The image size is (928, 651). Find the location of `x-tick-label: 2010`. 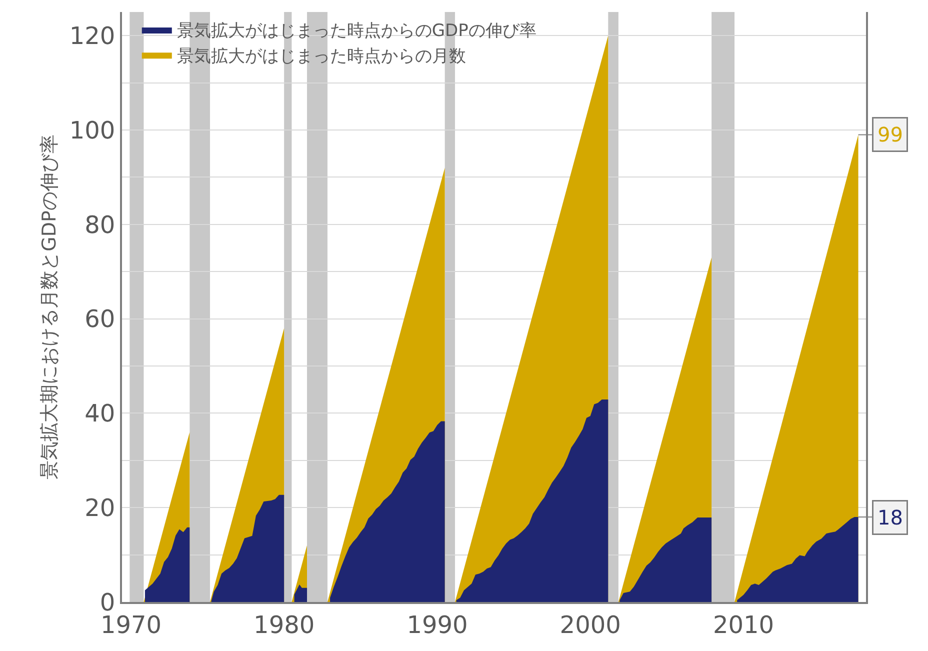

x-tick-label: 2010 is located at coordinates (743, 624).